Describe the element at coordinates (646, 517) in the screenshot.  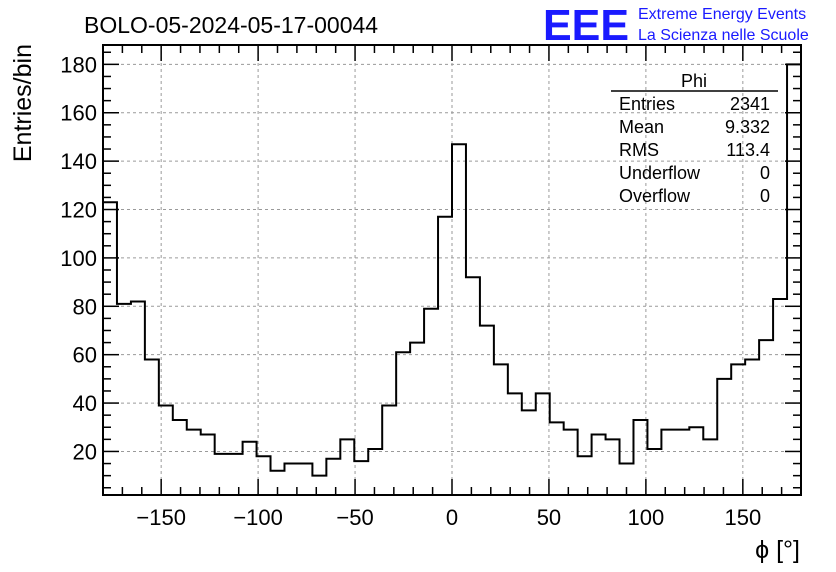
I see `x-tick-label: 100` at that location.